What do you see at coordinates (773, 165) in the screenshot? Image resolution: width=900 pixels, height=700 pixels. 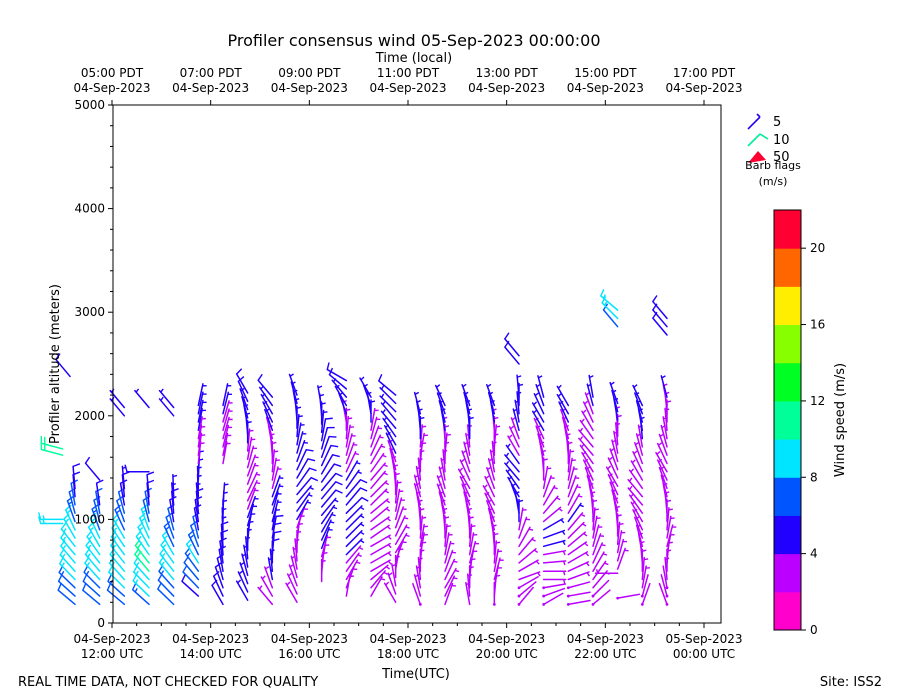 I see `legend-title: Barb flags` at bounding box center [773, 165].